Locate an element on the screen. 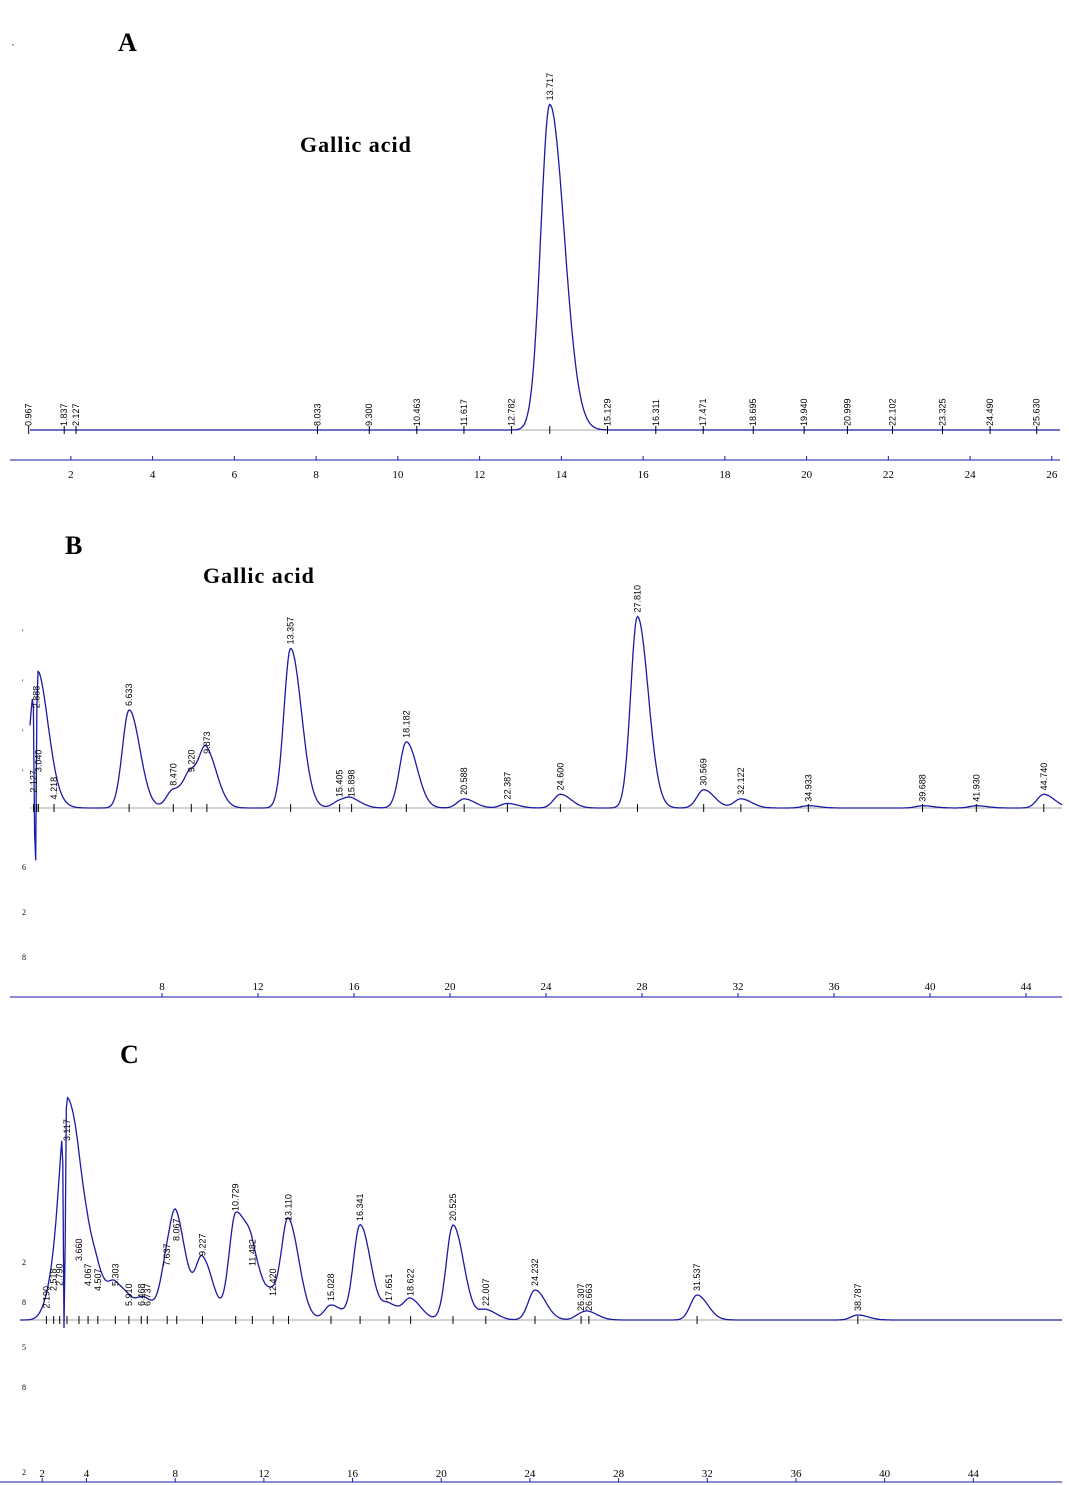 The image size is (1069, 1485). peak-rt-label: 6.737 is located at coordinates (147, 1294).